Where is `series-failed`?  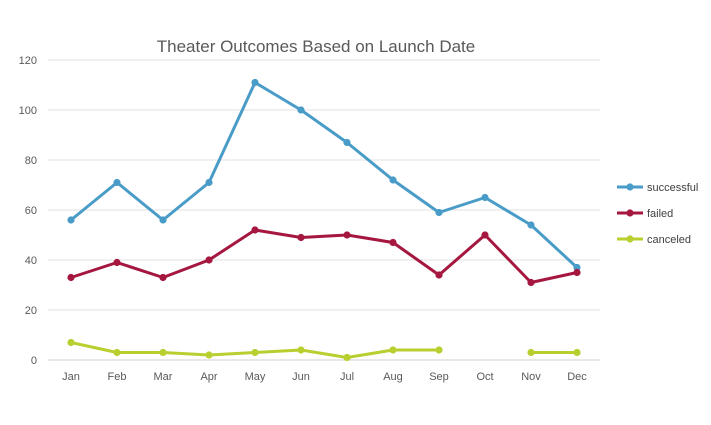 series-failed is located at coordinates (324, 256).